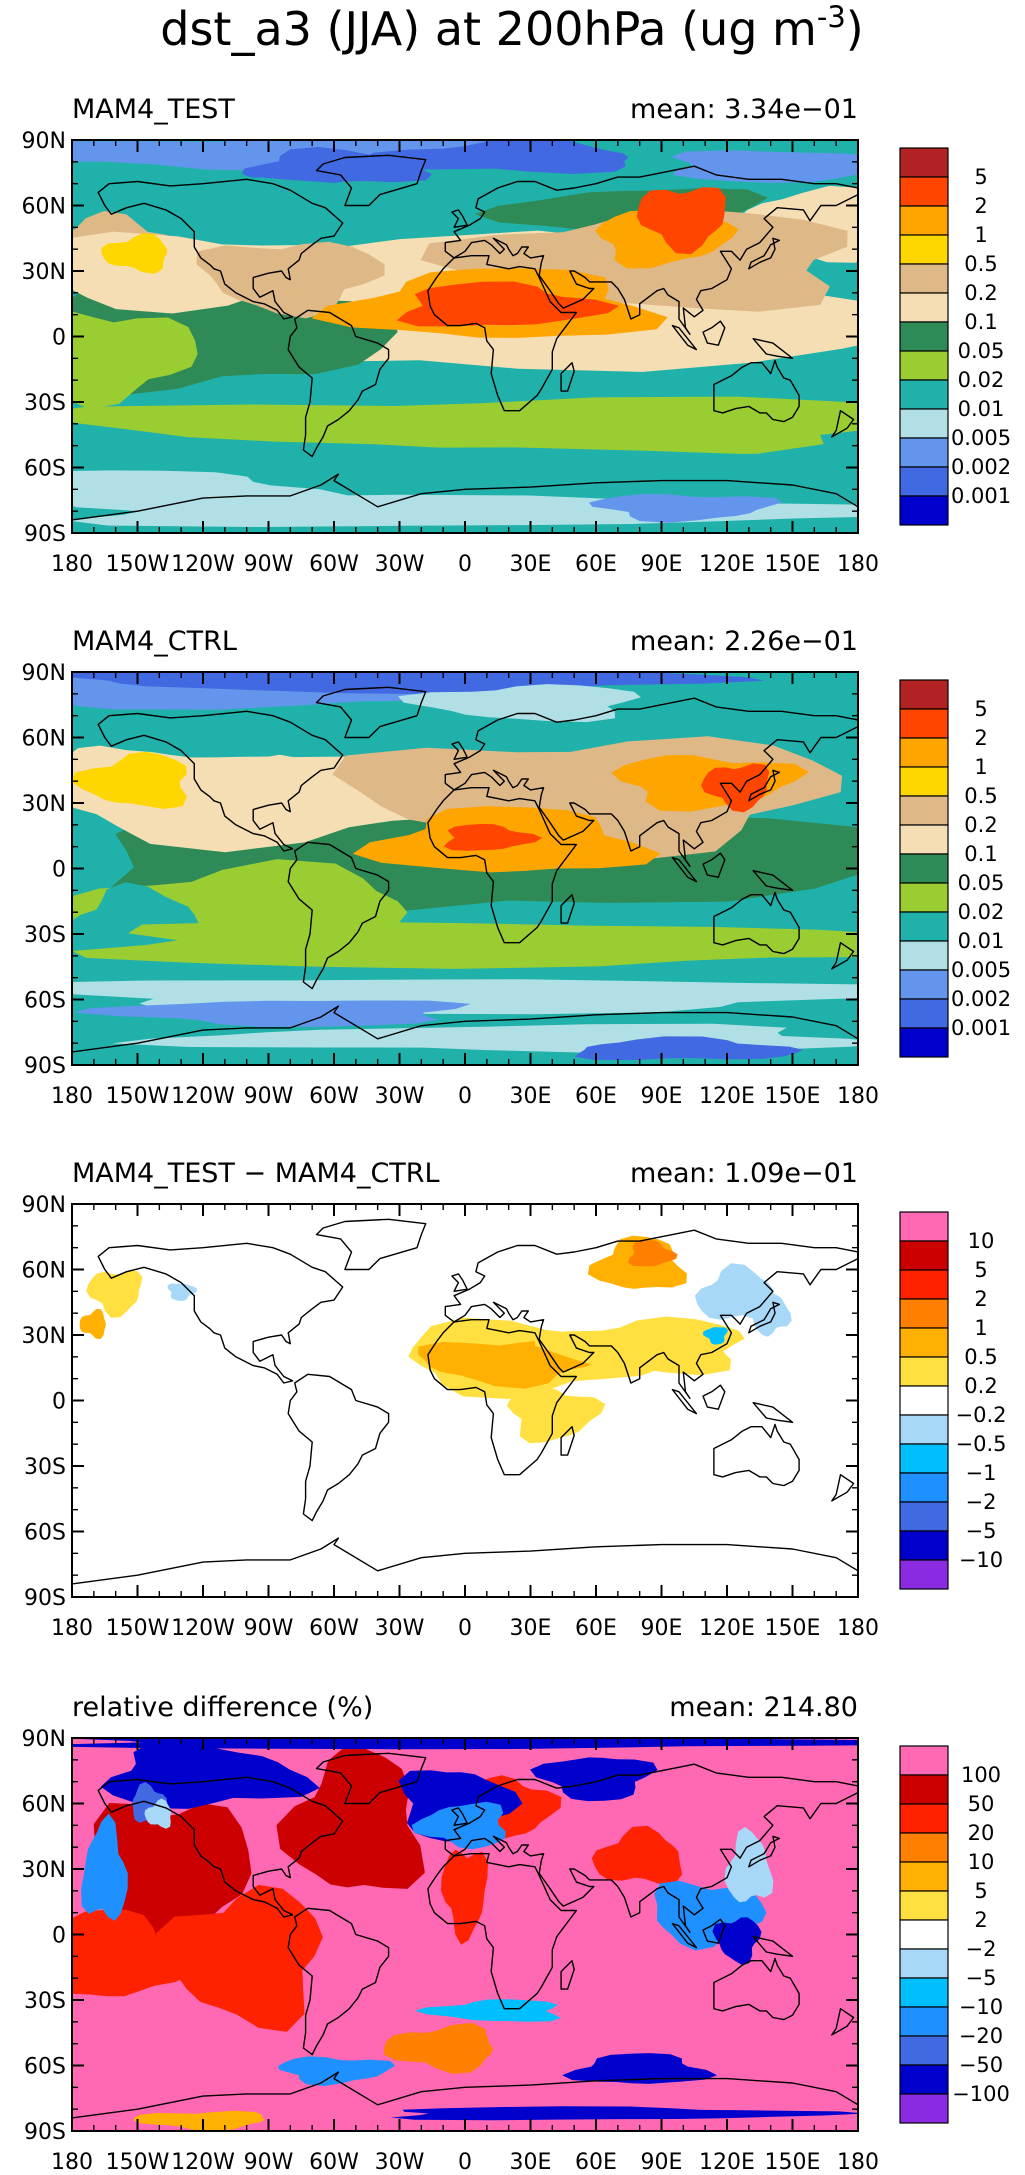  What do you see at coordinates (980, 177) in the screenshot?
I see `colorbar-label: 5` at bounding box center [980, 177].